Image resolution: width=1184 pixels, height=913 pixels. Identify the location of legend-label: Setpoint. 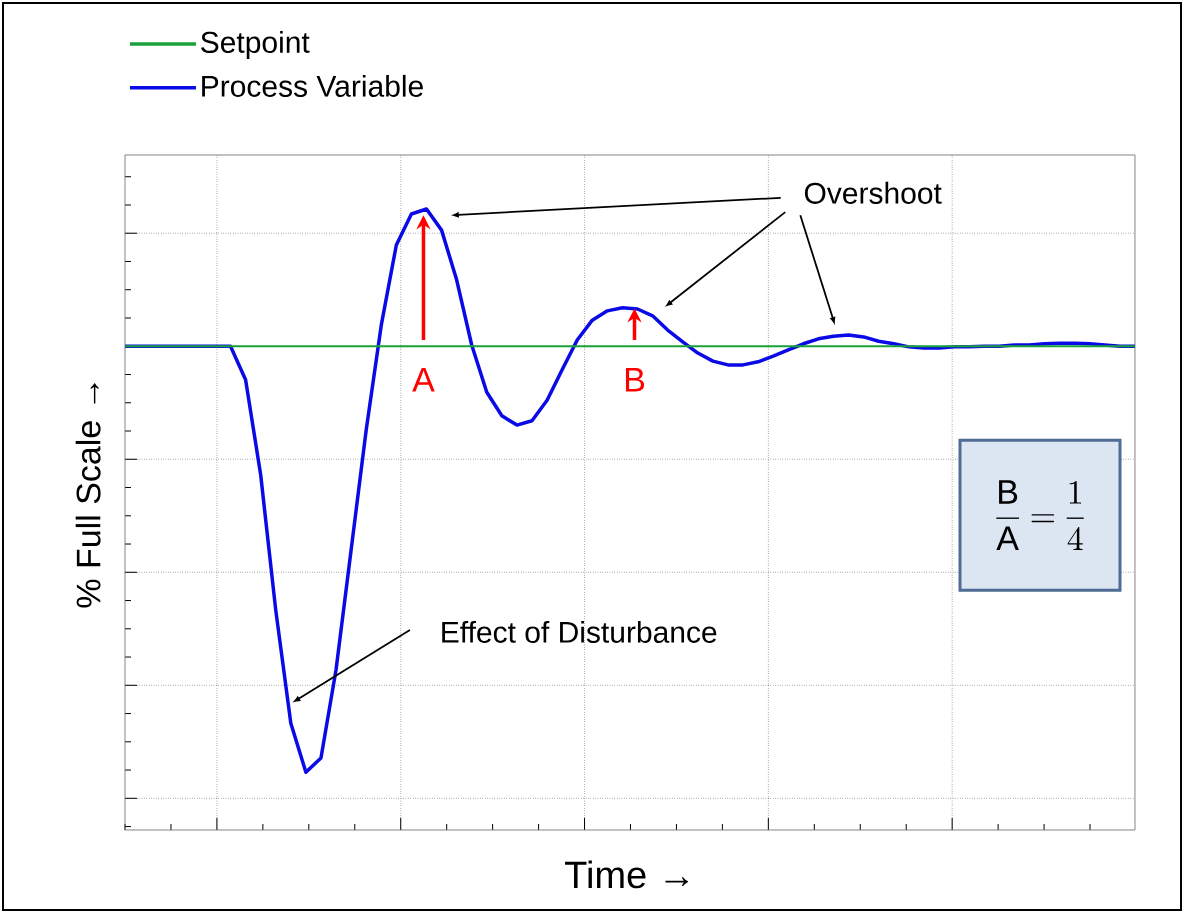
(255, 44).